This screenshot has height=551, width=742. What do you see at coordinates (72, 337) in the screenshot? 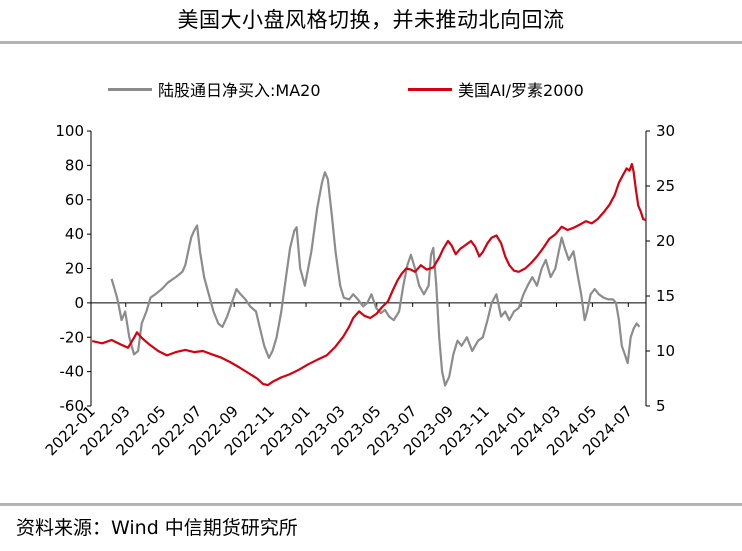
I see `left-y-tick-label: -20` at bounding box center [72, 337].